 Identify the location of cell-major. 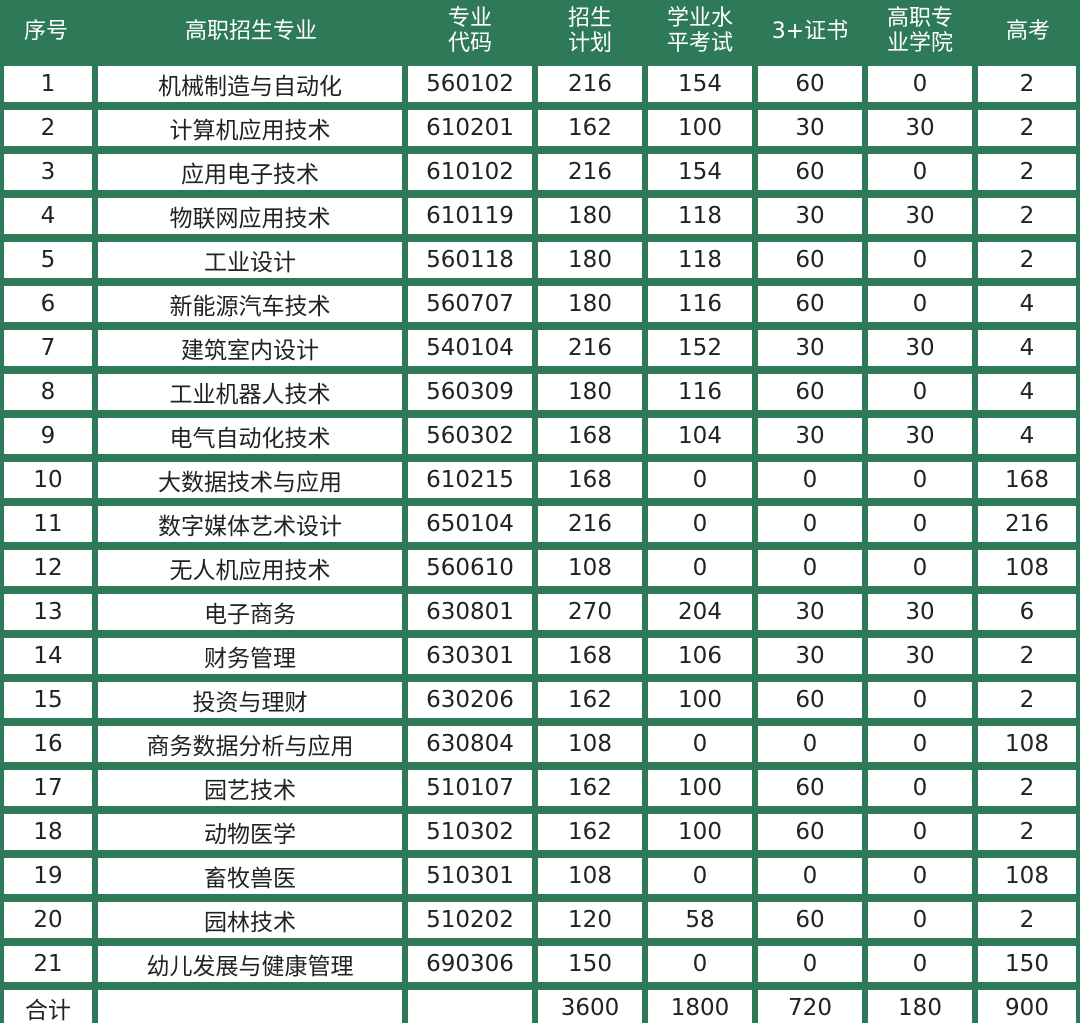
(250, 1008).